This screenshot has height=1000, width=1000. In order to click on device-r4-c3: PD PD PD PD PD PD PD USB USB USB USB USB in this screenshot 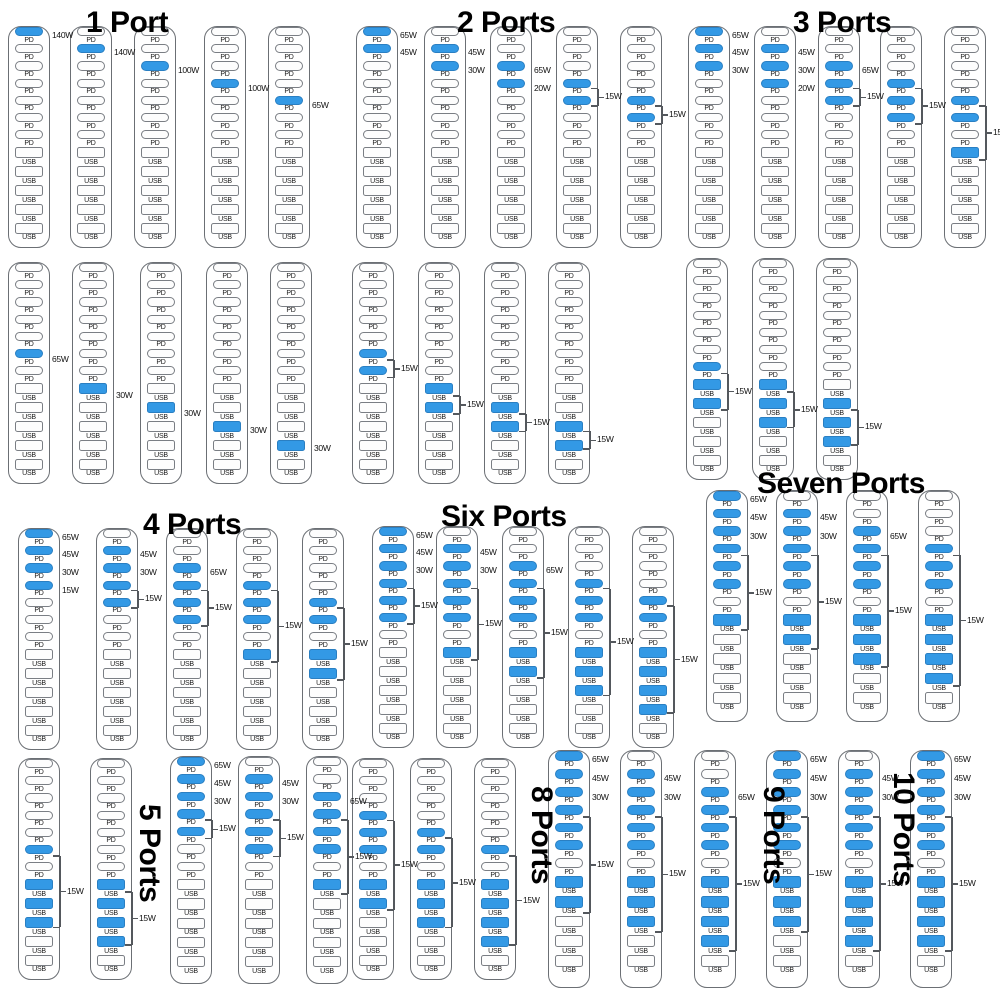, I will do `click(191, 870)`.